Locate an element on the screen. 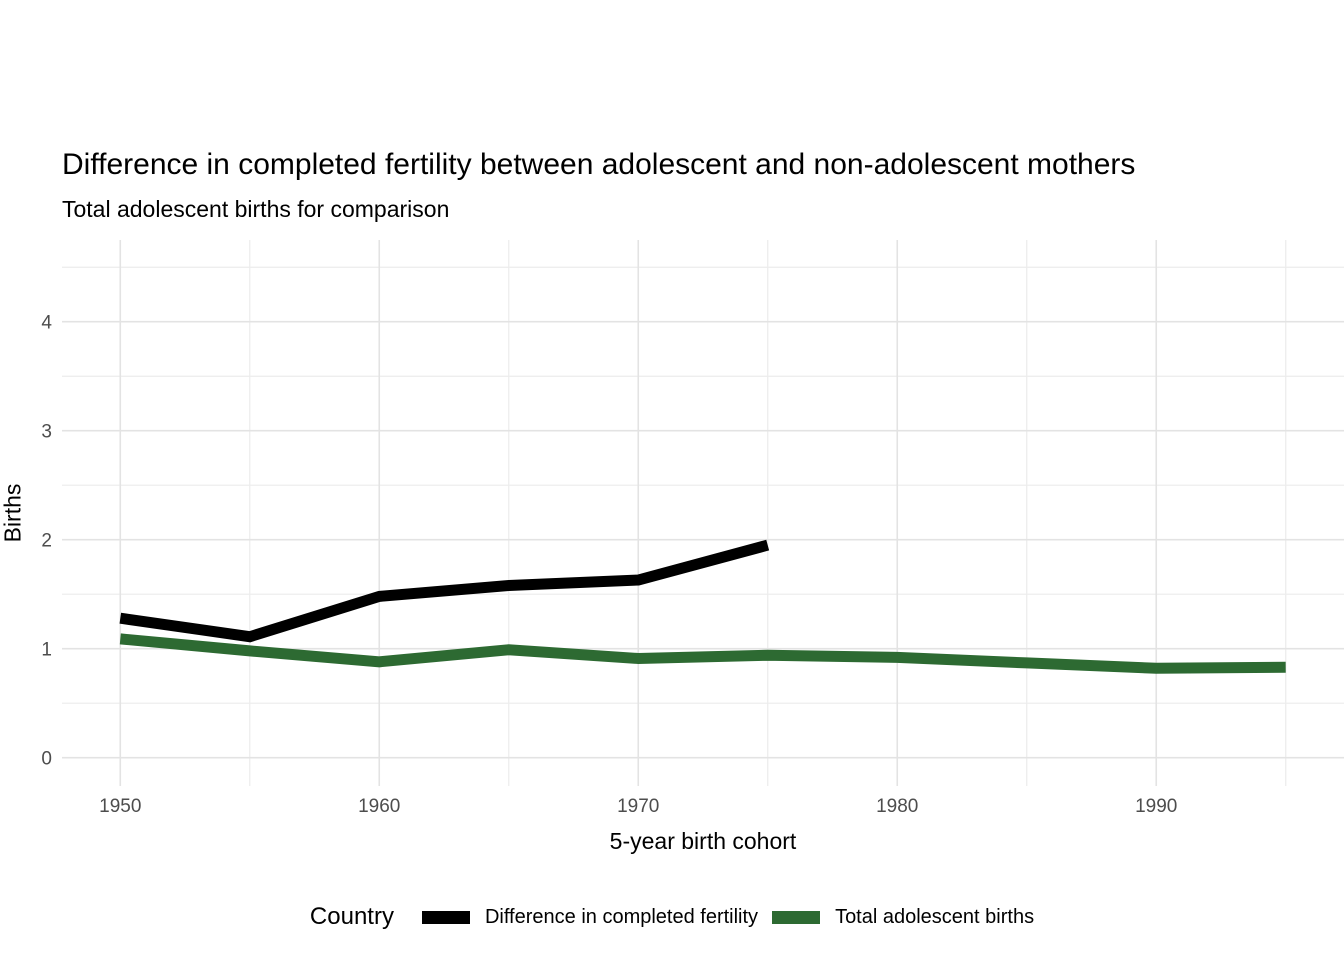 This screenshot has height=960, width=1344. series-line-difference is located at coordinates (444, 591).